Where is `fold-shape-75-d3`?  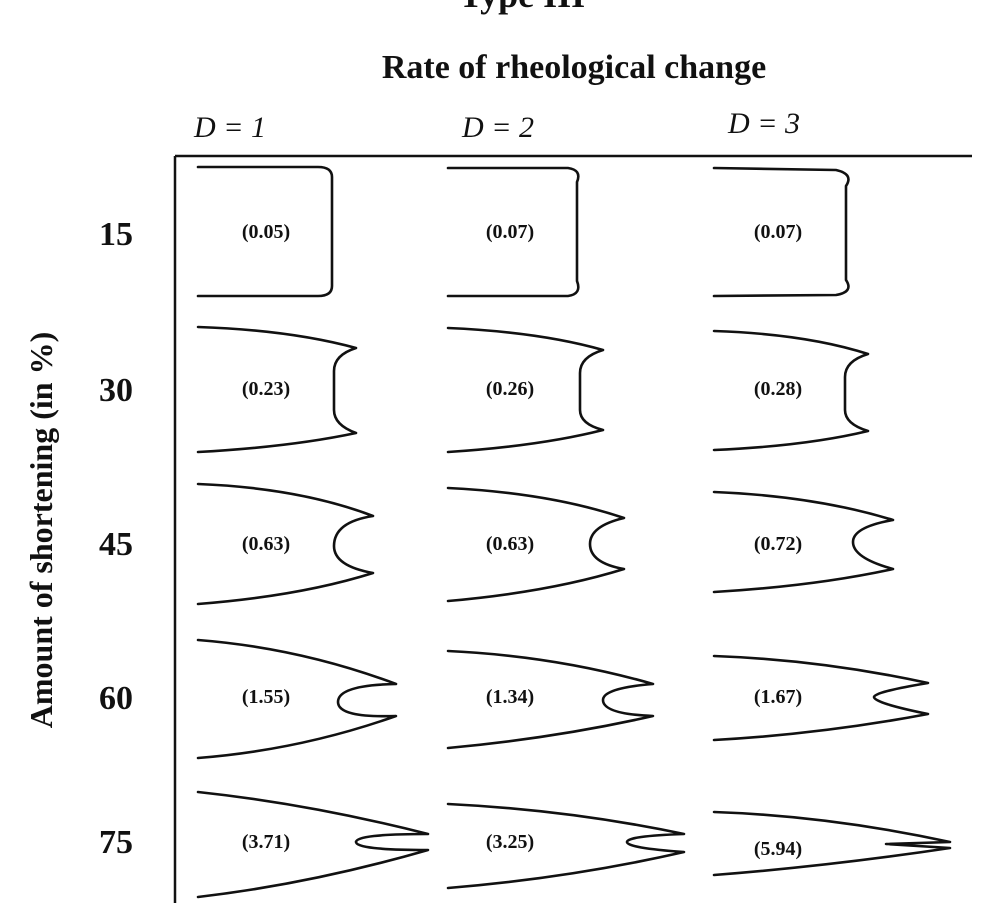
fold-shape-75-d3 is located at coordinates (832, 843).